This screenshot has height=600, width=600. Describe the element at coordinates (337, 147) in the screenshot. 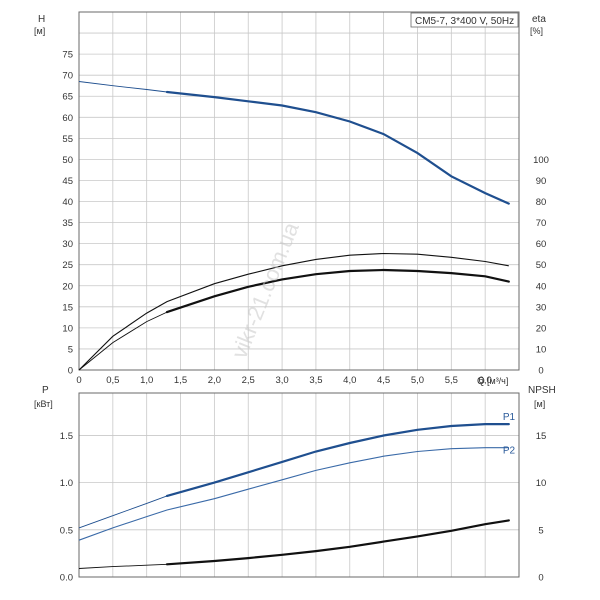

I see `h-curve` at that location.